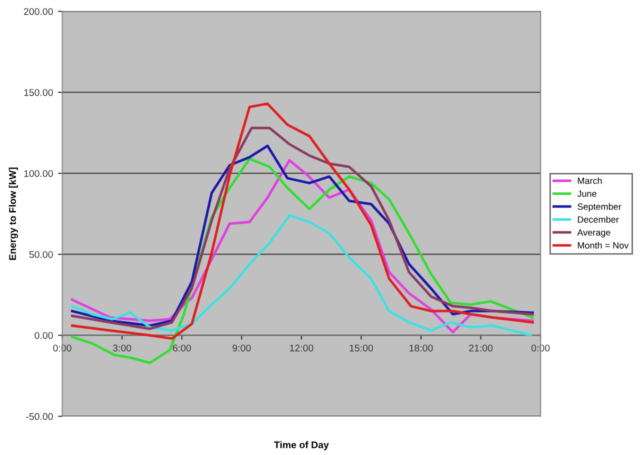  I want to click on y-axis-title: Energy to Flow [kW], so click(13, 214).